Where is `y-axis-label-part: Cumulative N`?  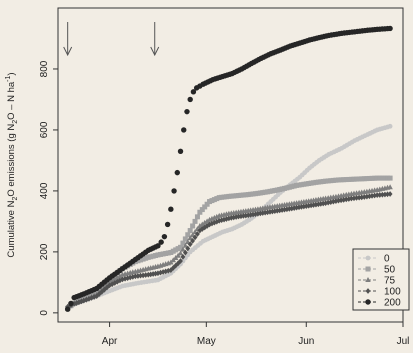 y-axis-label-part: Cumulative N is located at coordinates (11, 228).